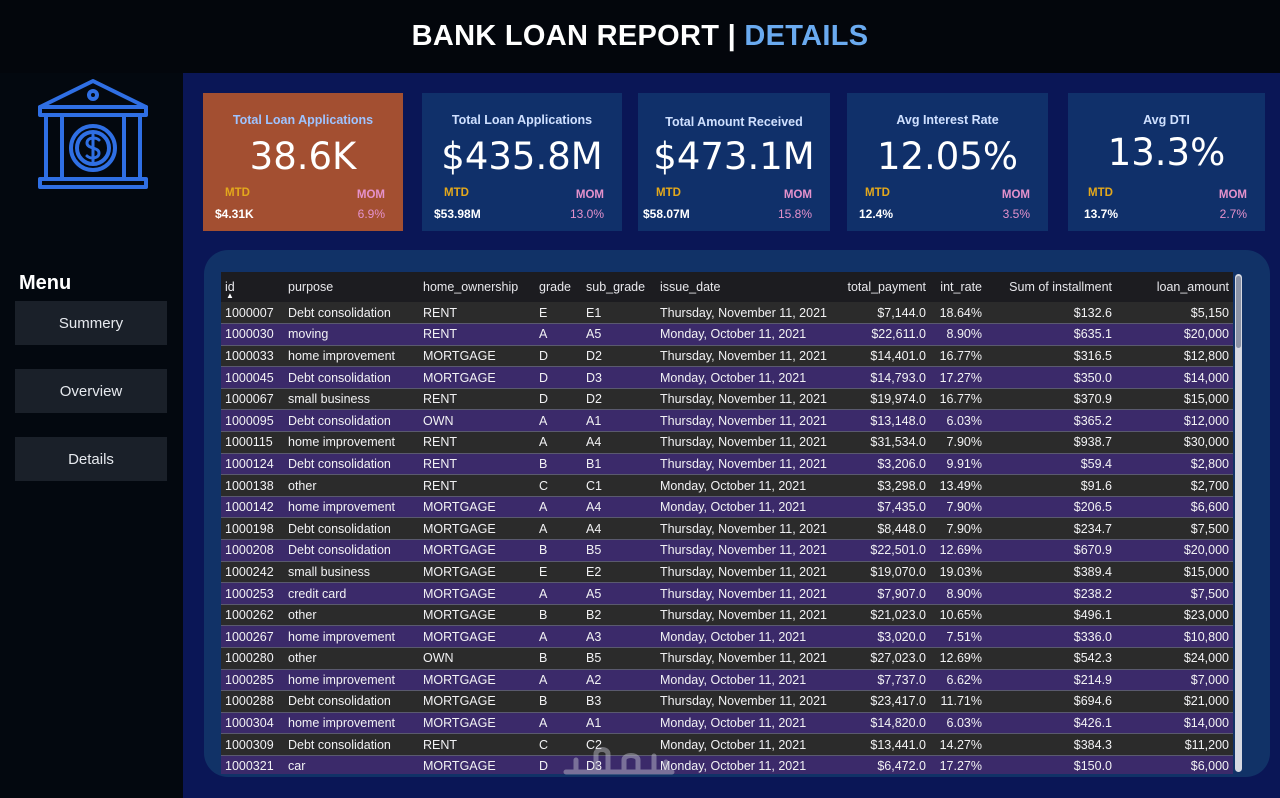 Image resolution: width=1280 pixels, height=798 pixels. I want to click on bank-dollar-icon, so click(93, 134).